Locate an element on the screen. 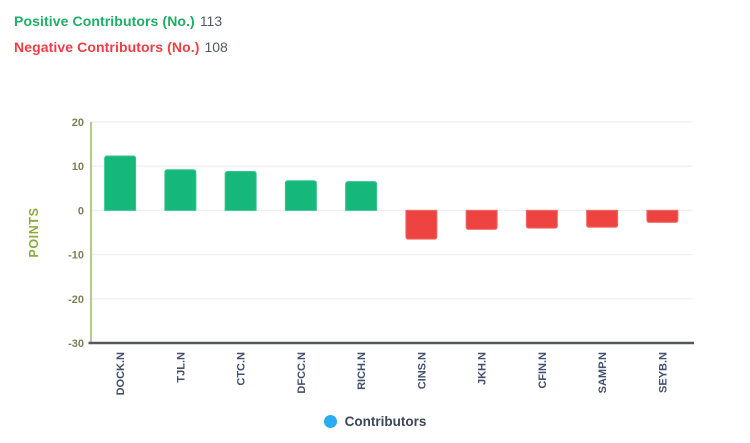 This screenshot has height=443, width=750. bar-TJL.N is located at coordinates (180, 190).